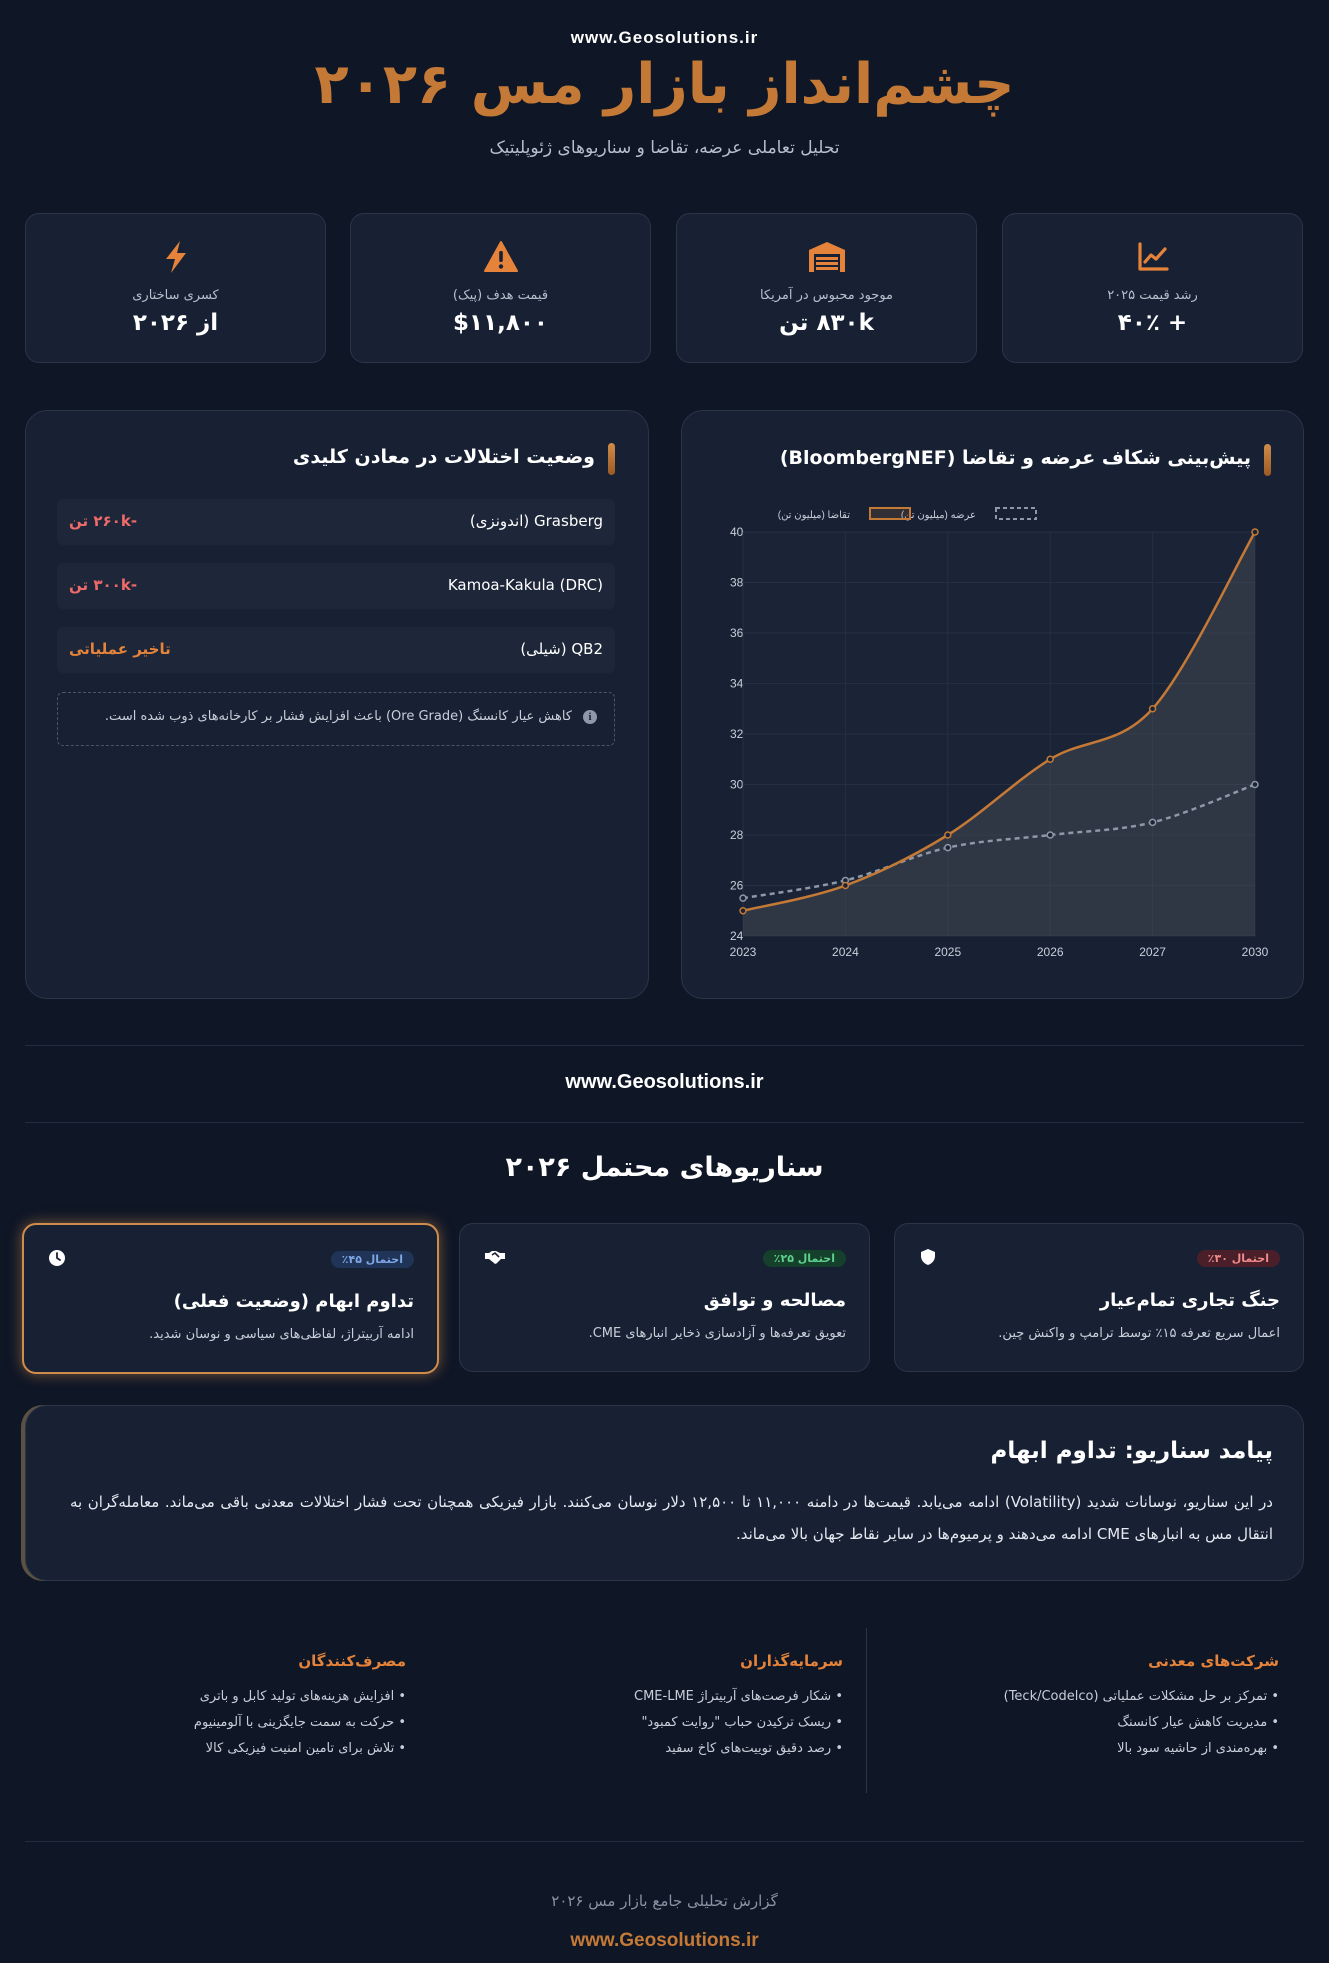  I want to click on mine-row-grasberg: Grasberg (اندونزی) -۲۶۰k تن, so click(336, 522).